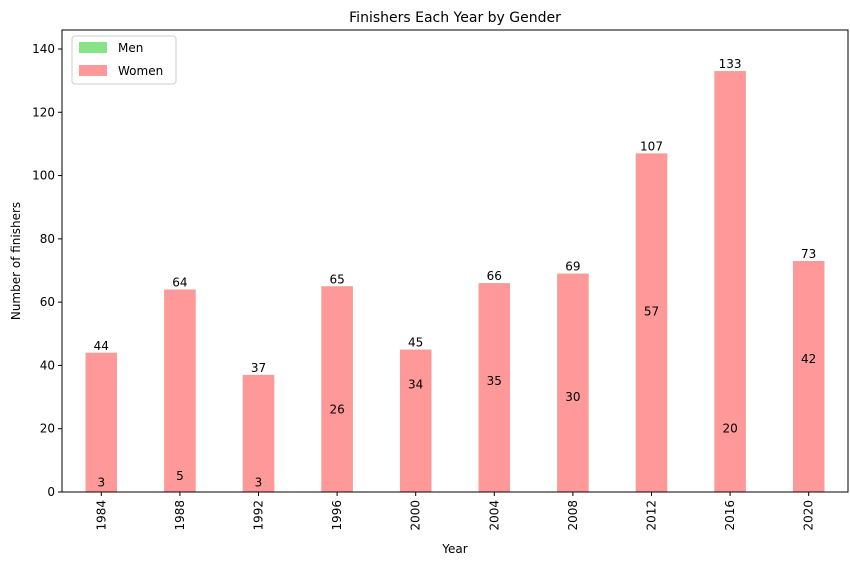 Image resolution: width=850 pixels, height=567 pixels. What do you see at coordinates (494, 515) in the screenshot?
I see `x-tick-label-2004: 2004` at bounding box center [494, 515].